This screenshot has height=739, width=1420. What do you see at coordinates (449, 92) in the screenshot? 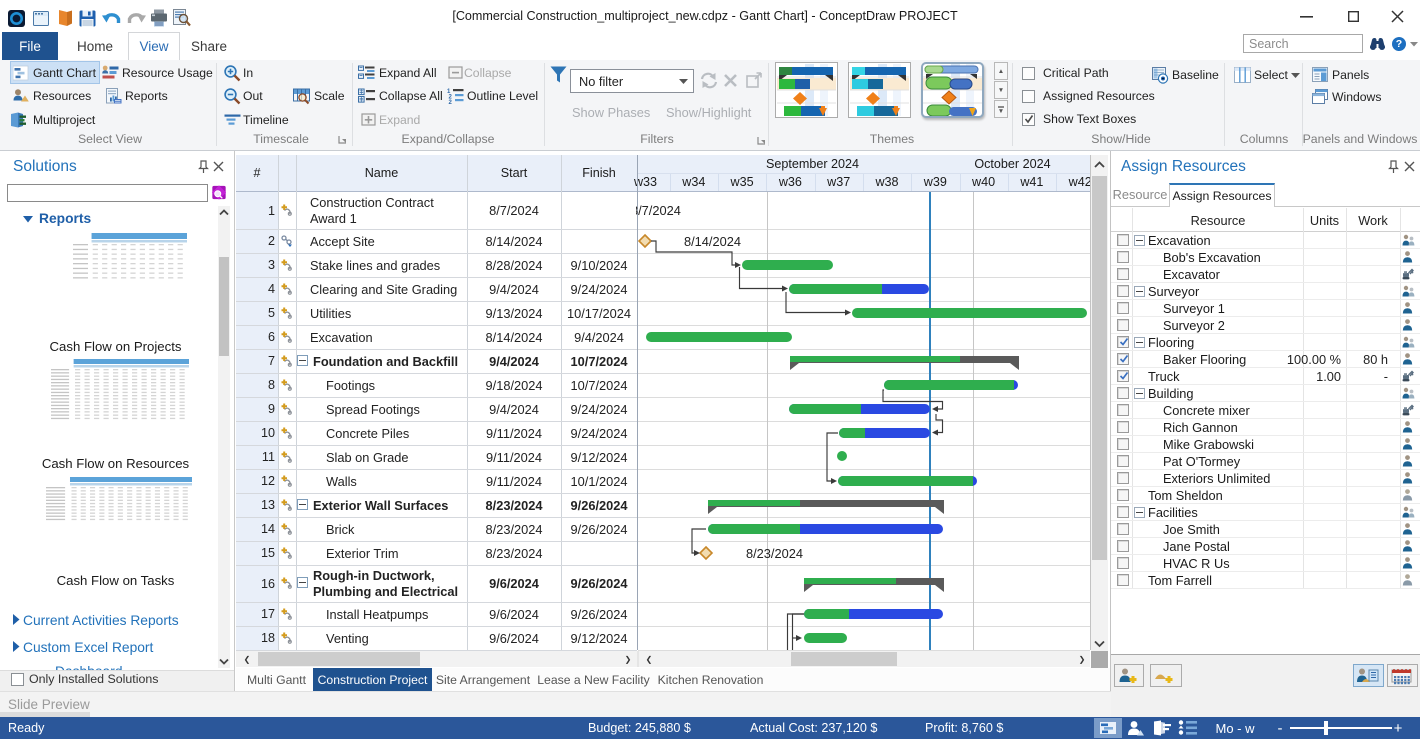
I see `svg-text: 1` at bounding box center [449, 92].